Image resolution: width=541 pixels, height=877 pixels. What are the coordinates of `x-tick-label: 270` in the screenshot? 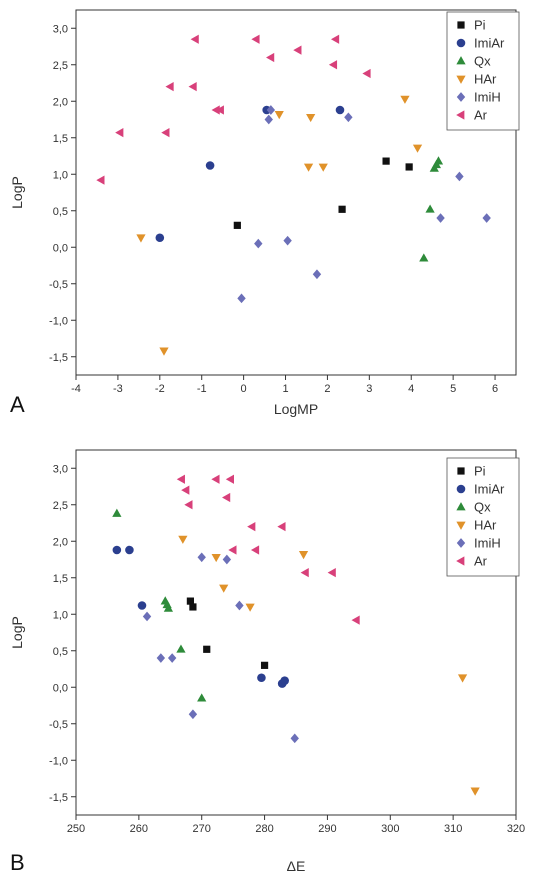 It's located at (202, 829).